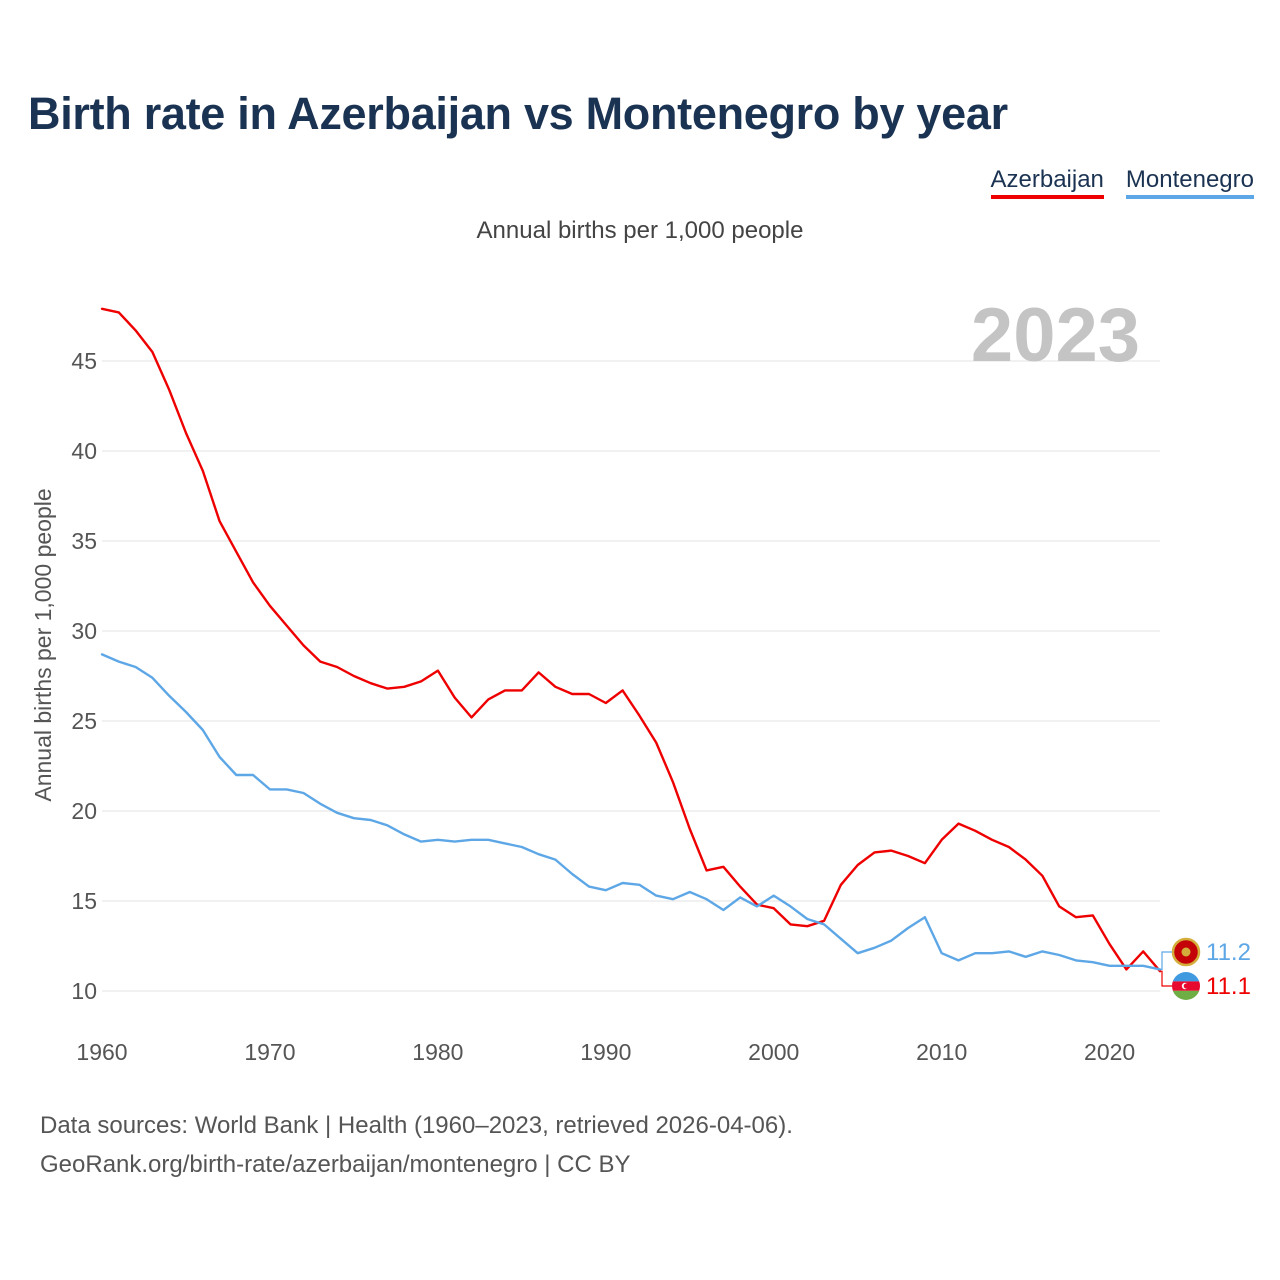 The width and height of the screenshot is (1280, 1280). What do you see at coordinates (1189, 182) in the screenshot?
I see `legend-item-montenegro: Montenegro` at bounding box center [1189, 182].